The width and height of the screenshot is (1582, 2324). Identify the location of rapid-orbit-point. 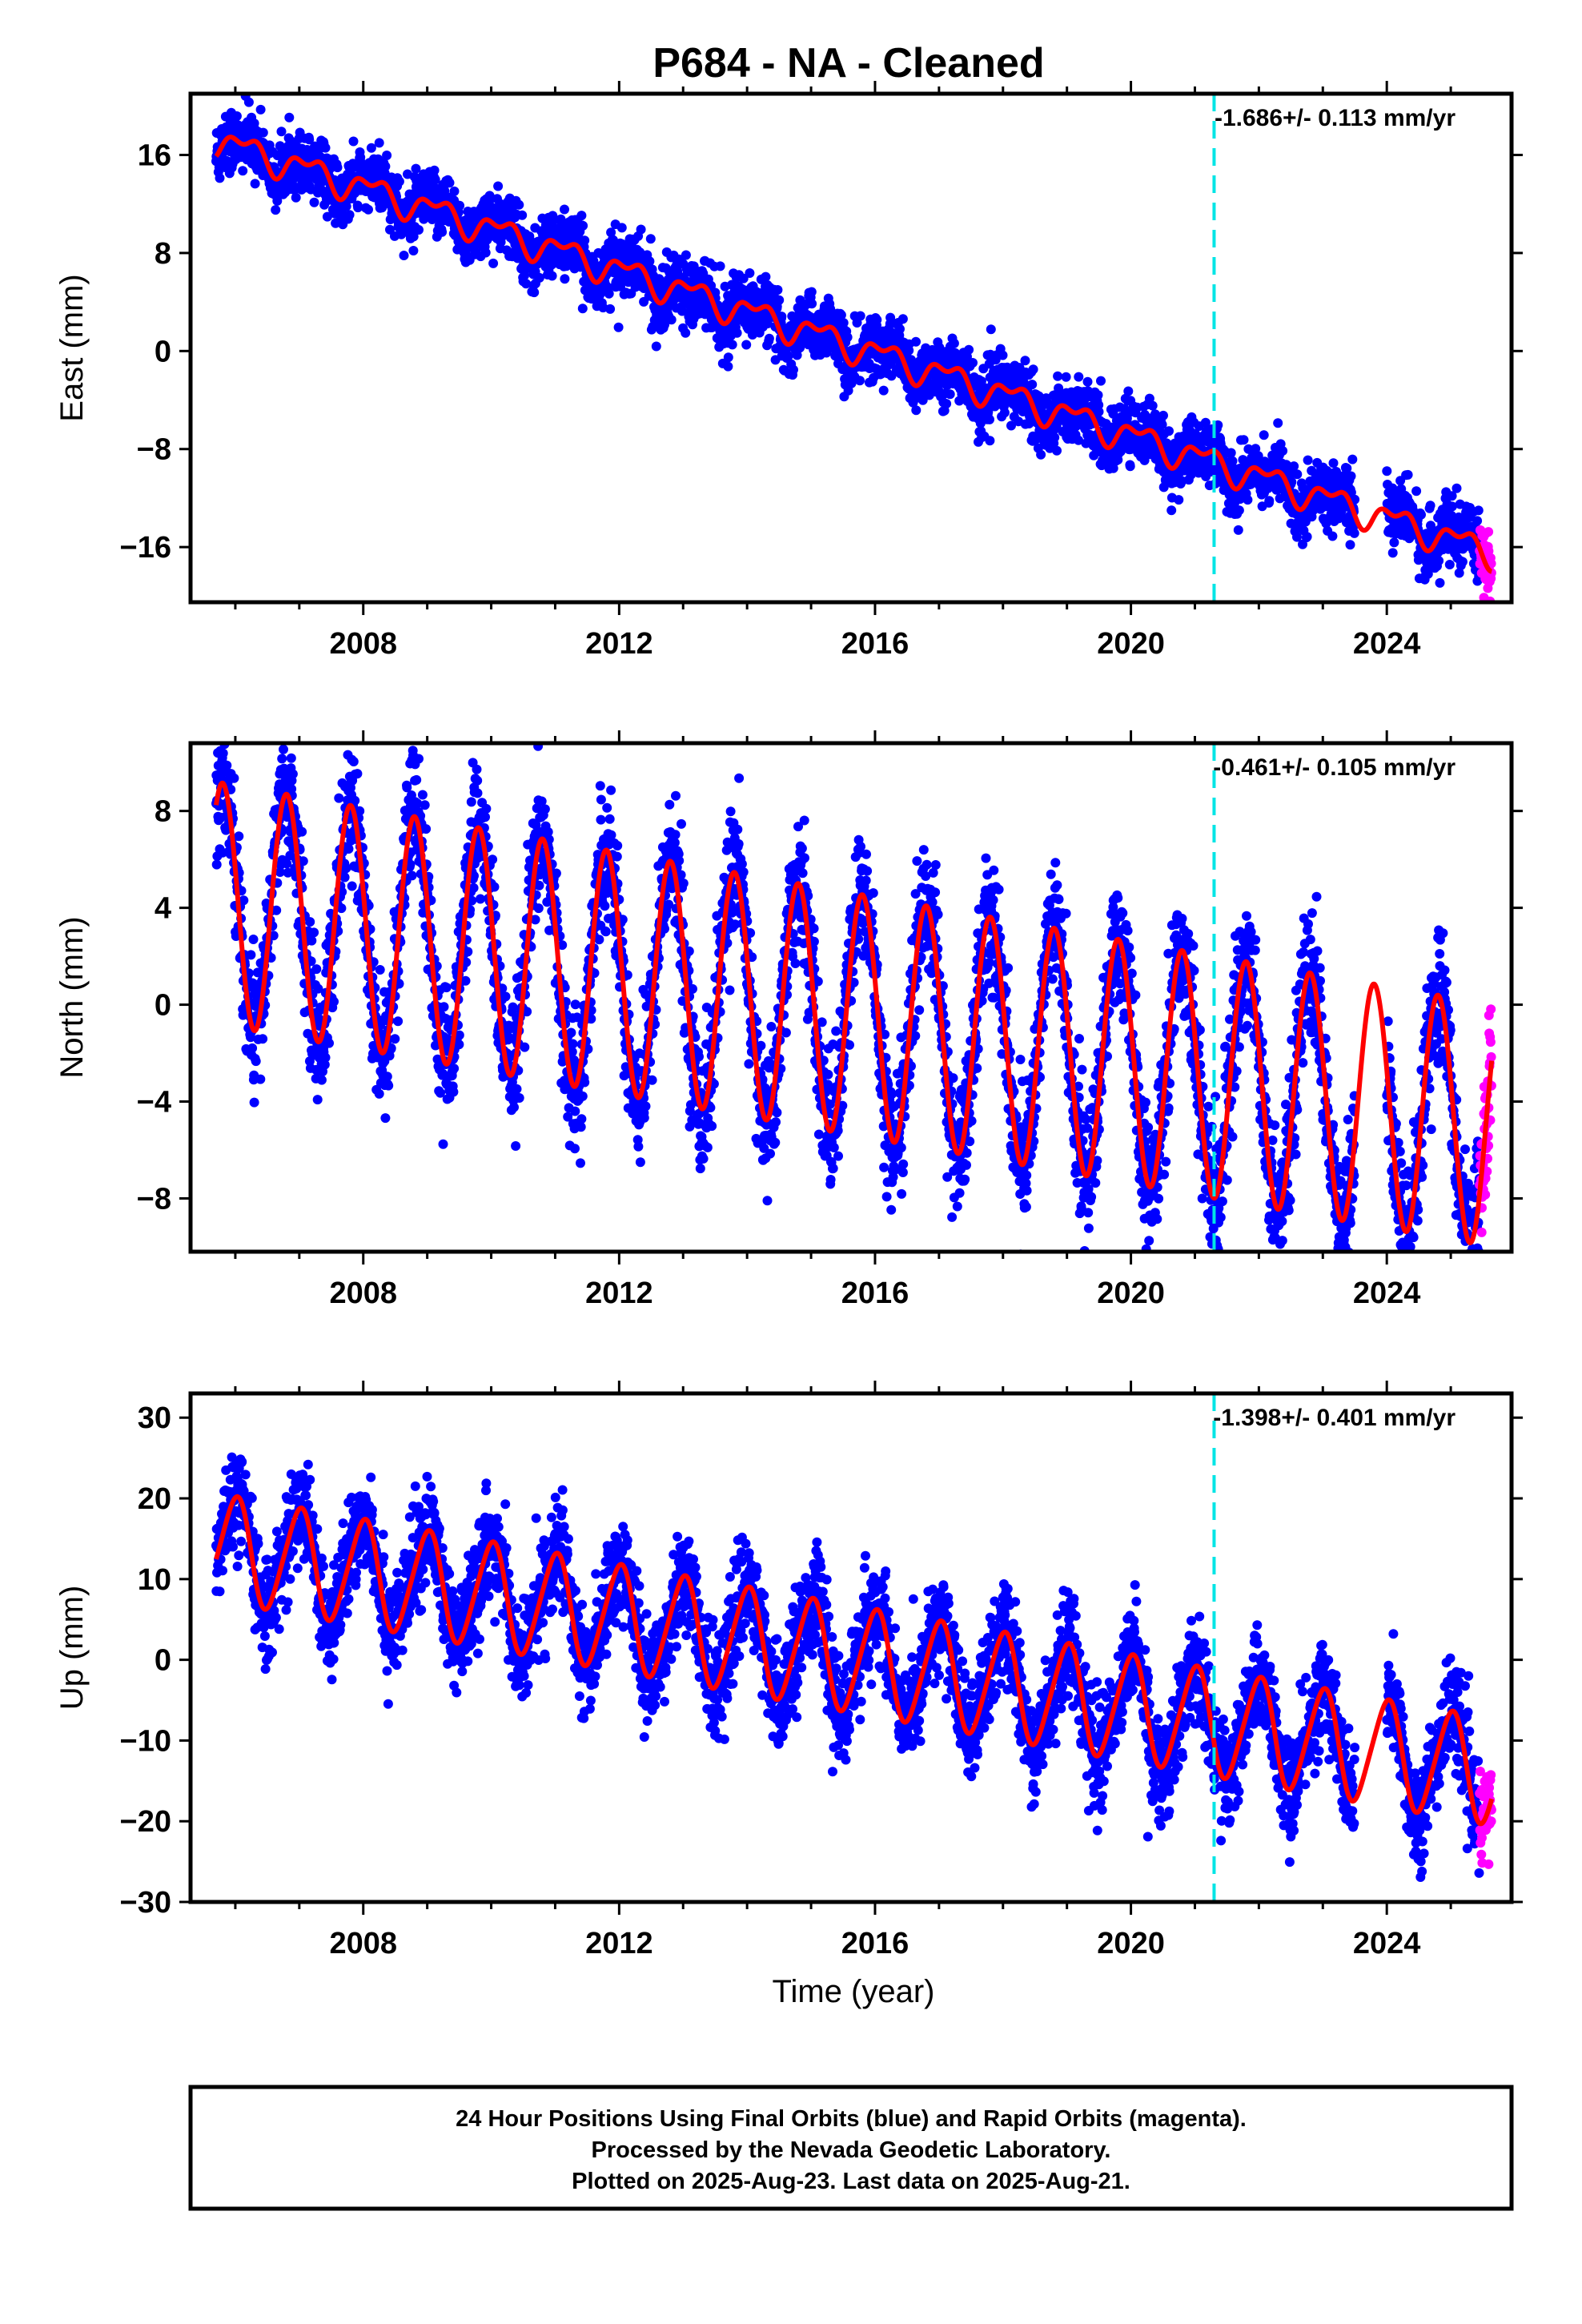
(1489, 532).